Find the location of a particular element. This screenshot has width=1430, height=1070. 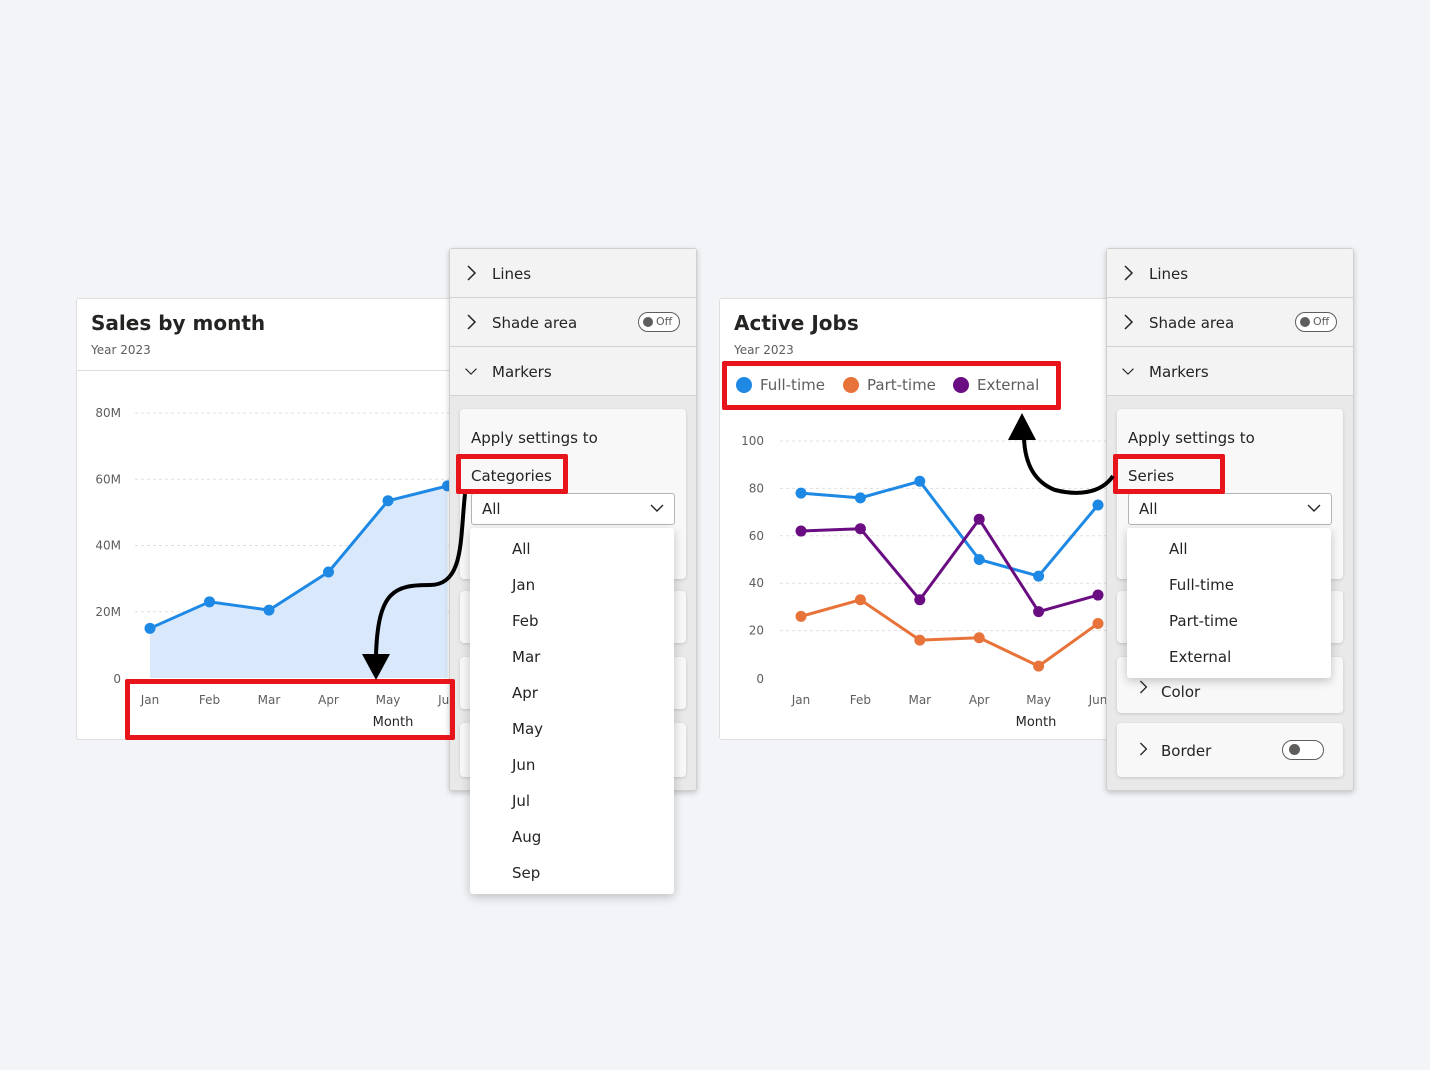

x-tick-label: Apr is located at coordinates (979, 700).